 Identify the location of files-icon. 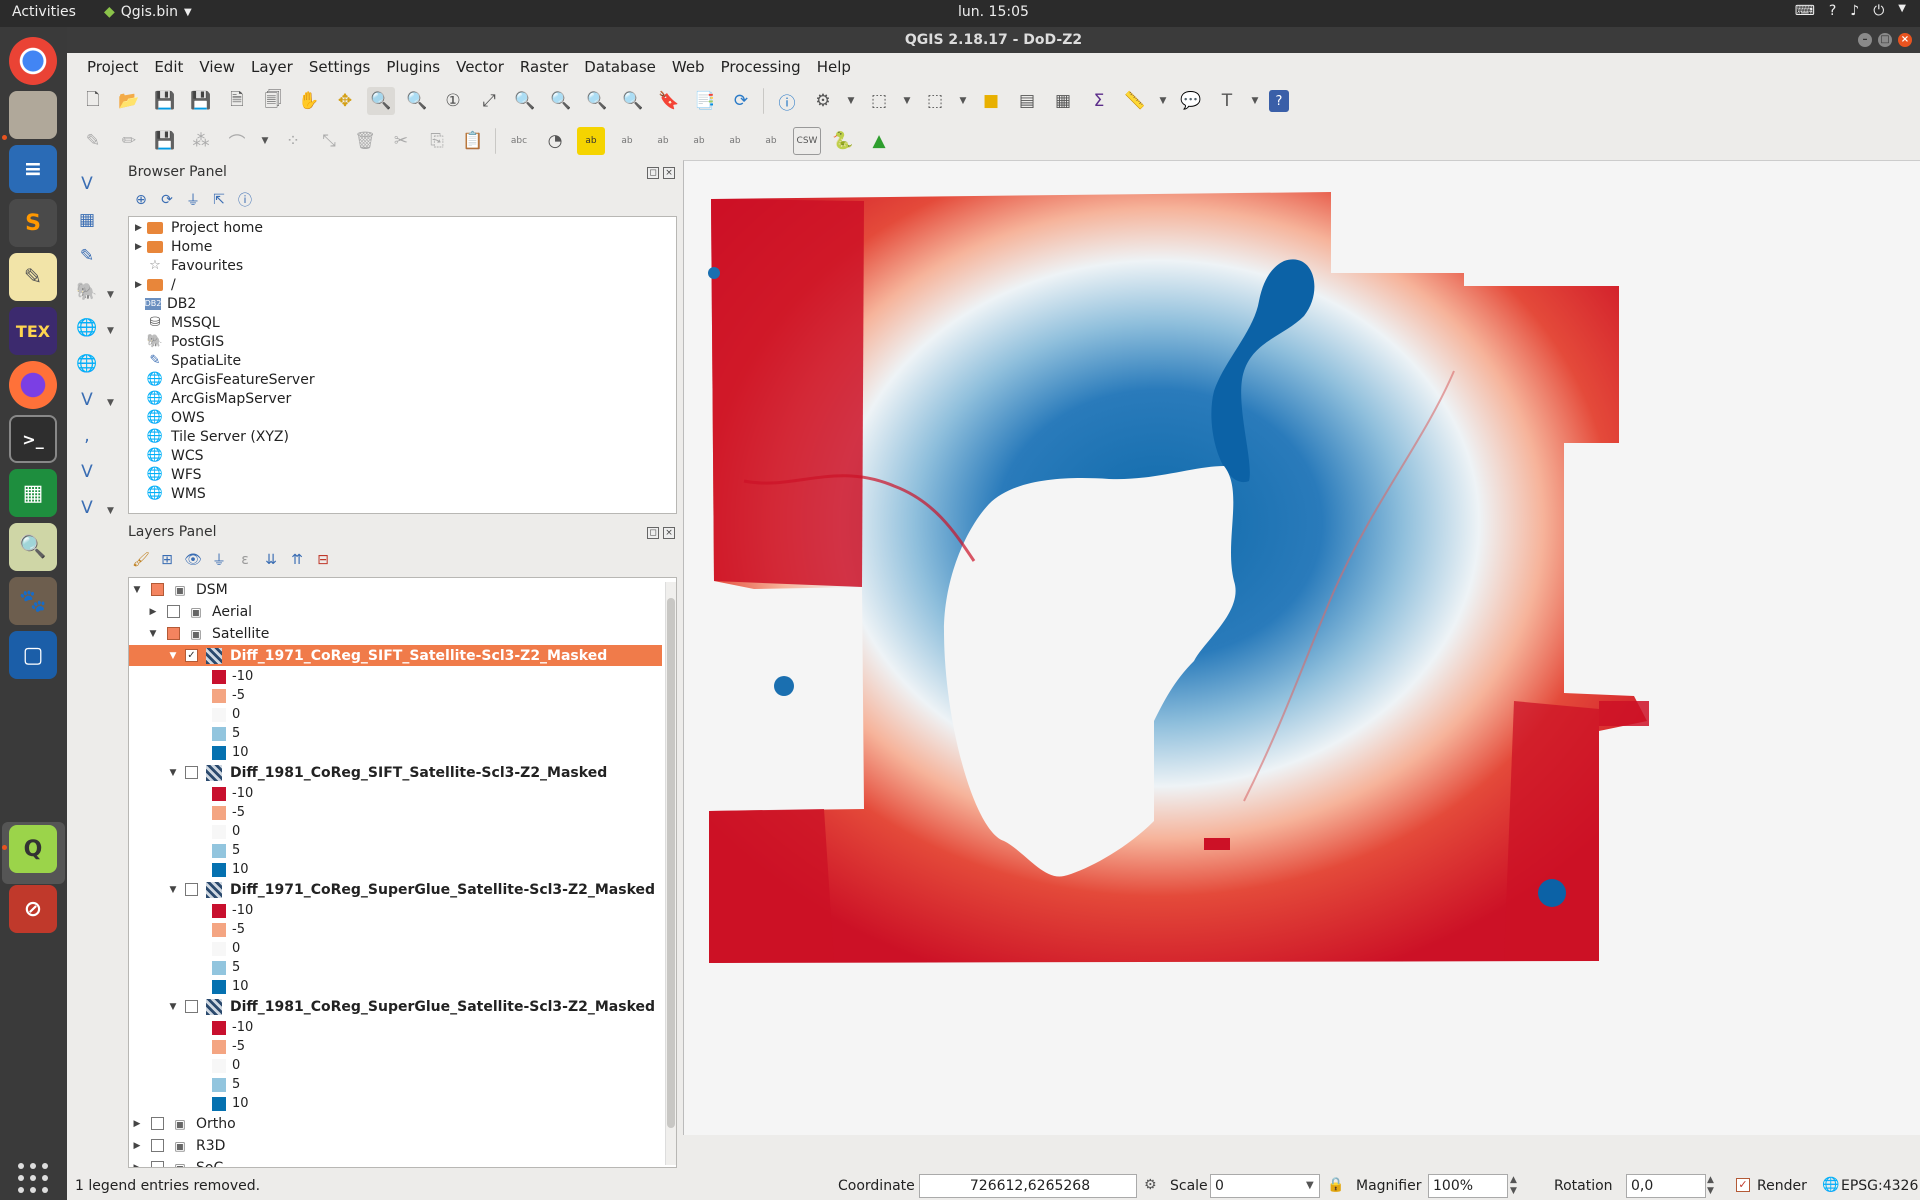
(33, 115).